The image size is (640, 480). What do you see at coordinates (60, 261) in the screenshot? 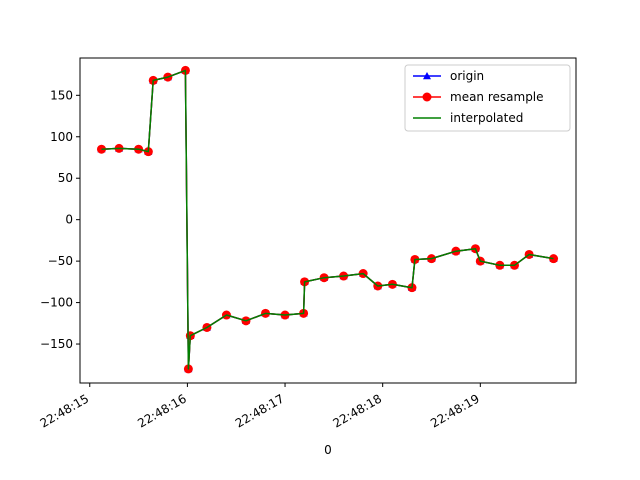
I see `y-tick-label: −50` at bounding box center [60, 261].